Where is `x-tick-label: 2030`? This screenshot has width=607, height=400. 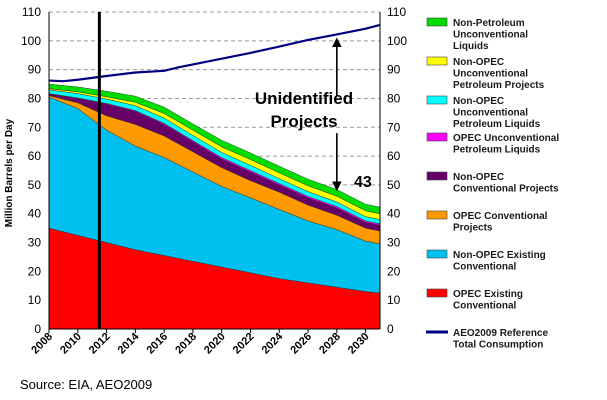
x-tick-label: 2030 is located at coordinates (359, 344).